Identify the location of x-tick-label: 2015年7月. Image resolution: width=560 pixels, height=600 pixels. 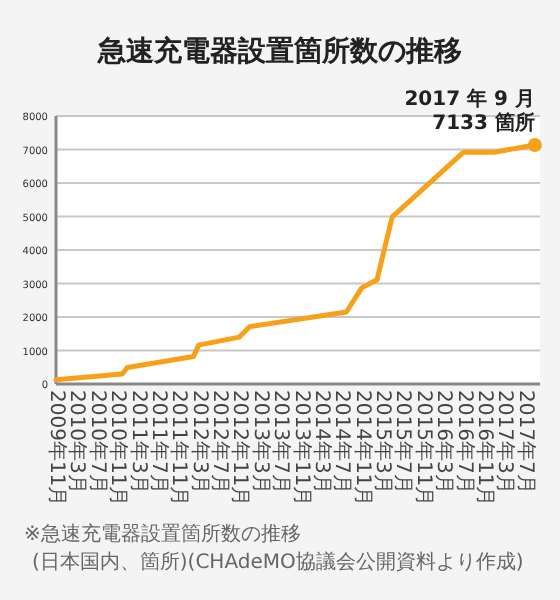
(403, 442).